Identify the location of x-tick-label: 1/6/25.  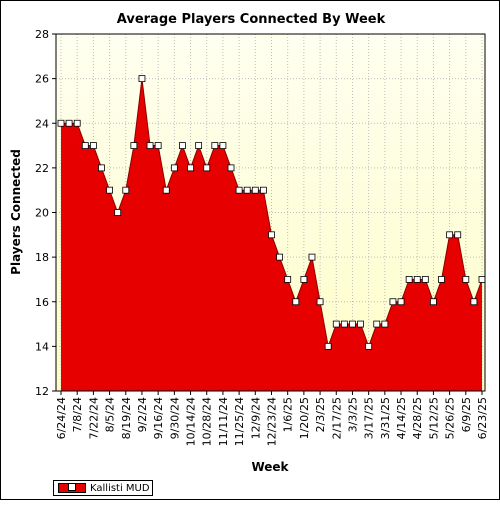
(288, 414).